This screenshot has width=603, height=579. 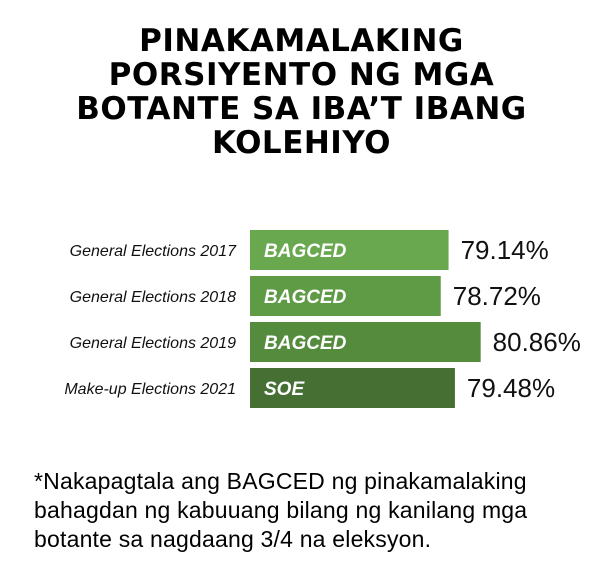 What do you see at coordinates (505, 250) in the screenshot?
I see `value-label: 79.14%` at bounding box center [505, 250].